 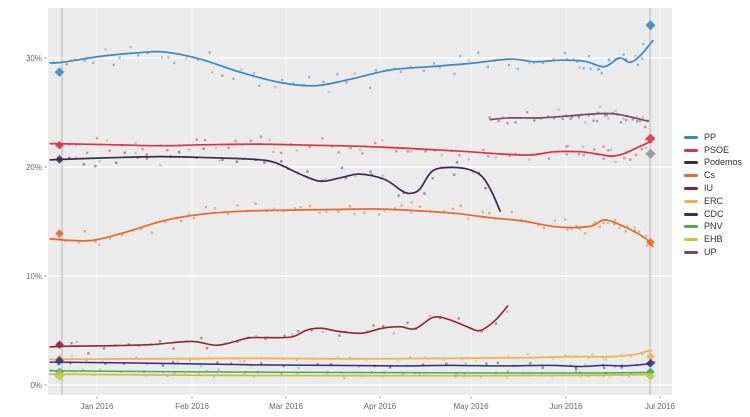 What do you see at coordinates (691, 176) in the screenshot?
I see `legend-swatch-Cs` at bounding box center [691, 176].